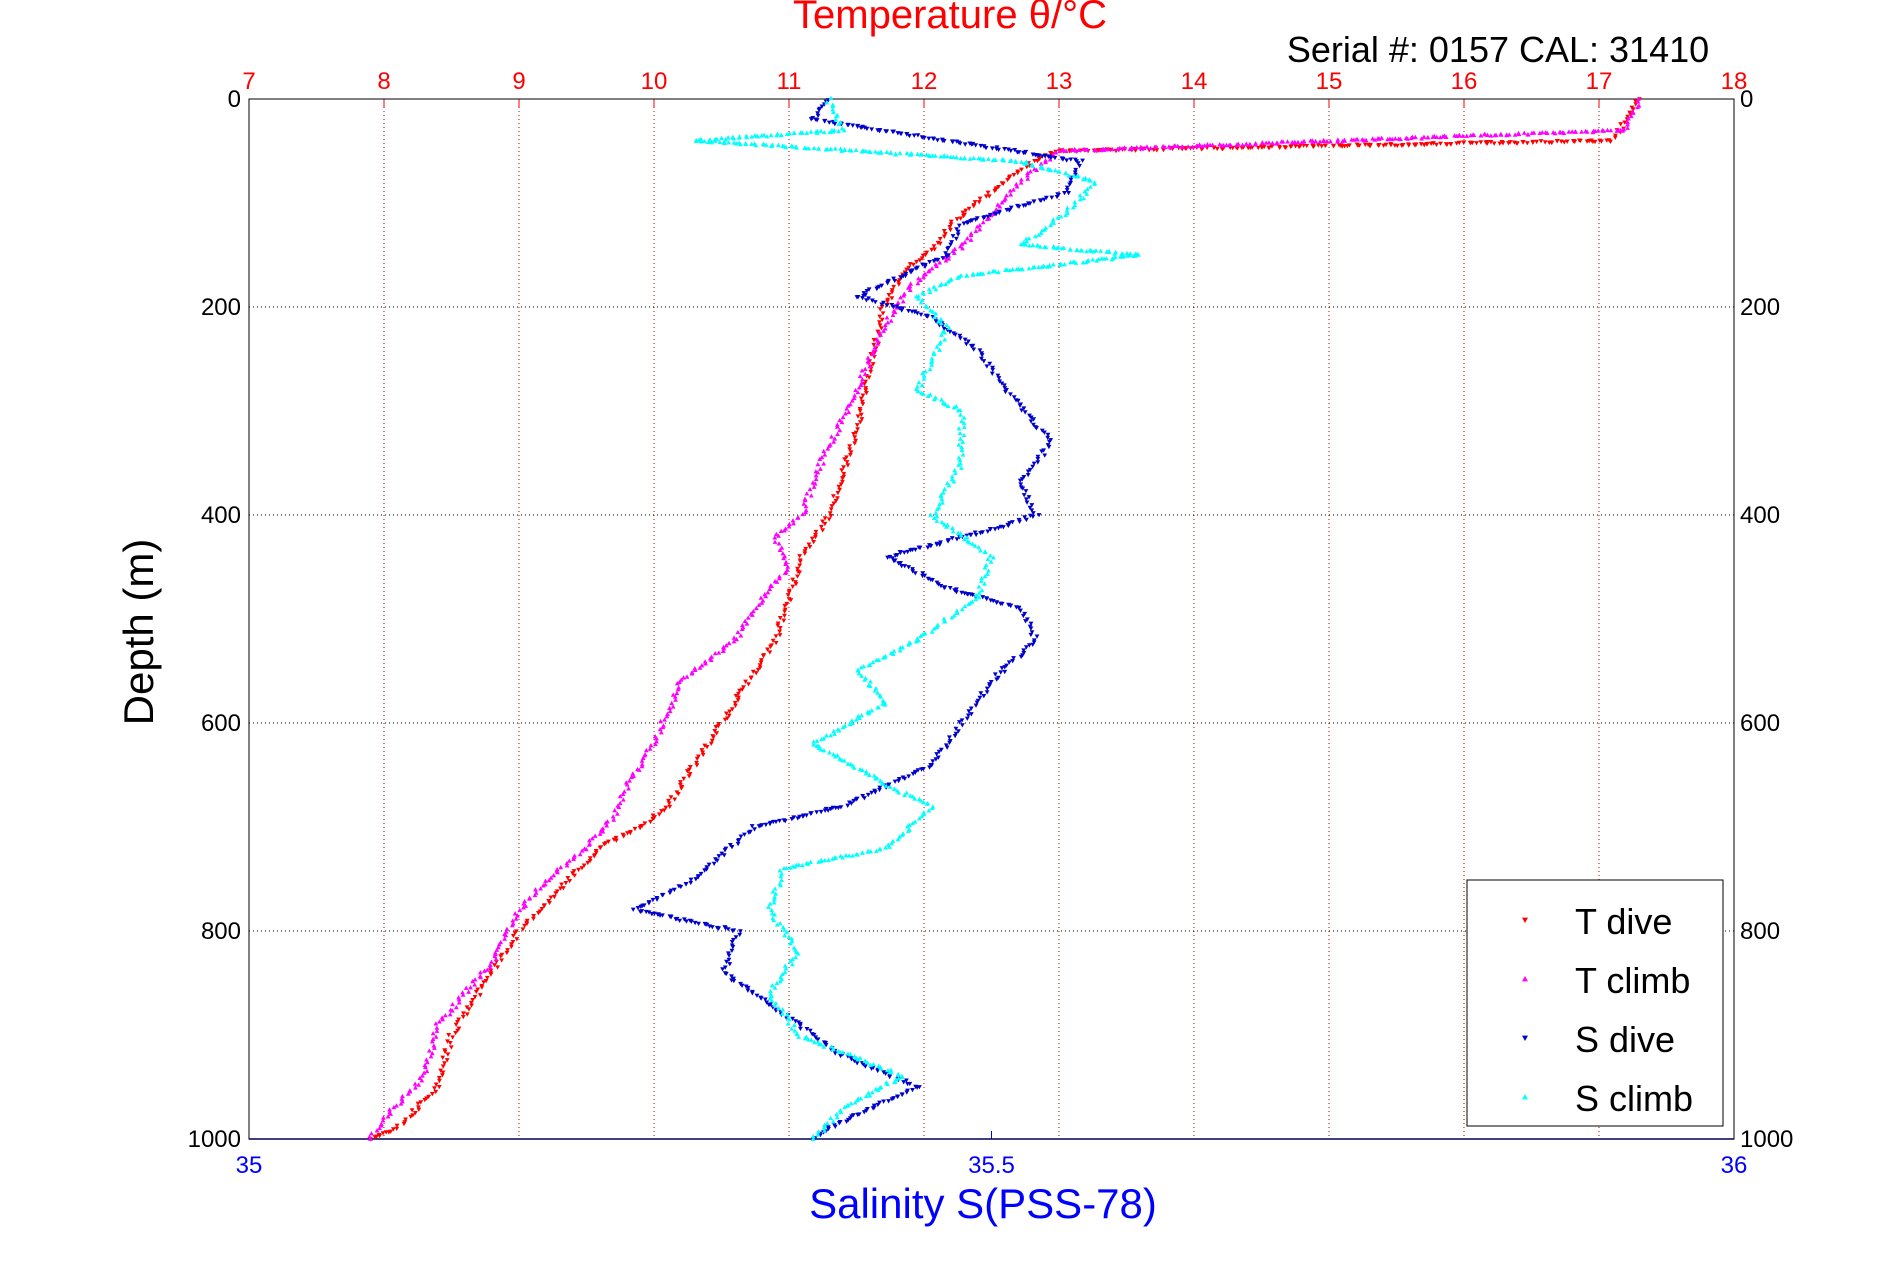  I want to click on depth-tick-label-right: 600, so click(1760, 723).